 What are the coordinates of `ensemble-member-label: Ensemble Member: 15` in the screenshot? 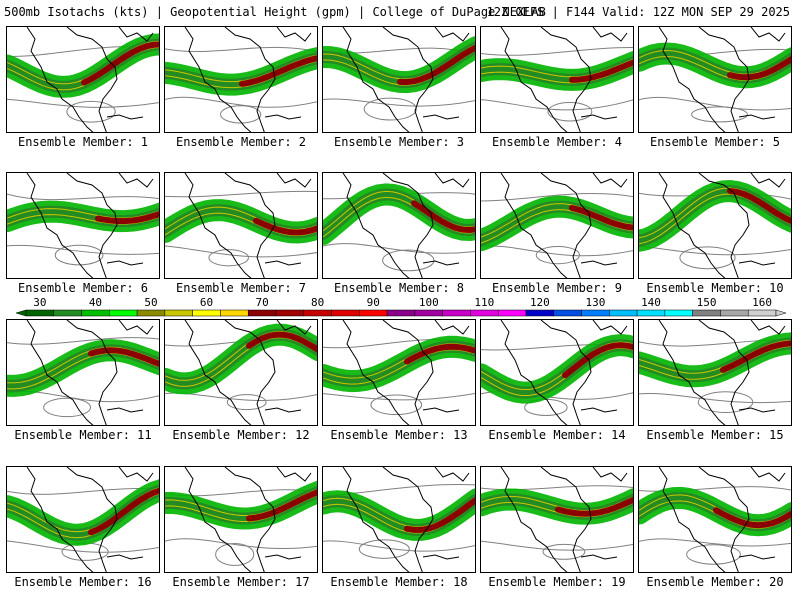 It's located at (715, 435).